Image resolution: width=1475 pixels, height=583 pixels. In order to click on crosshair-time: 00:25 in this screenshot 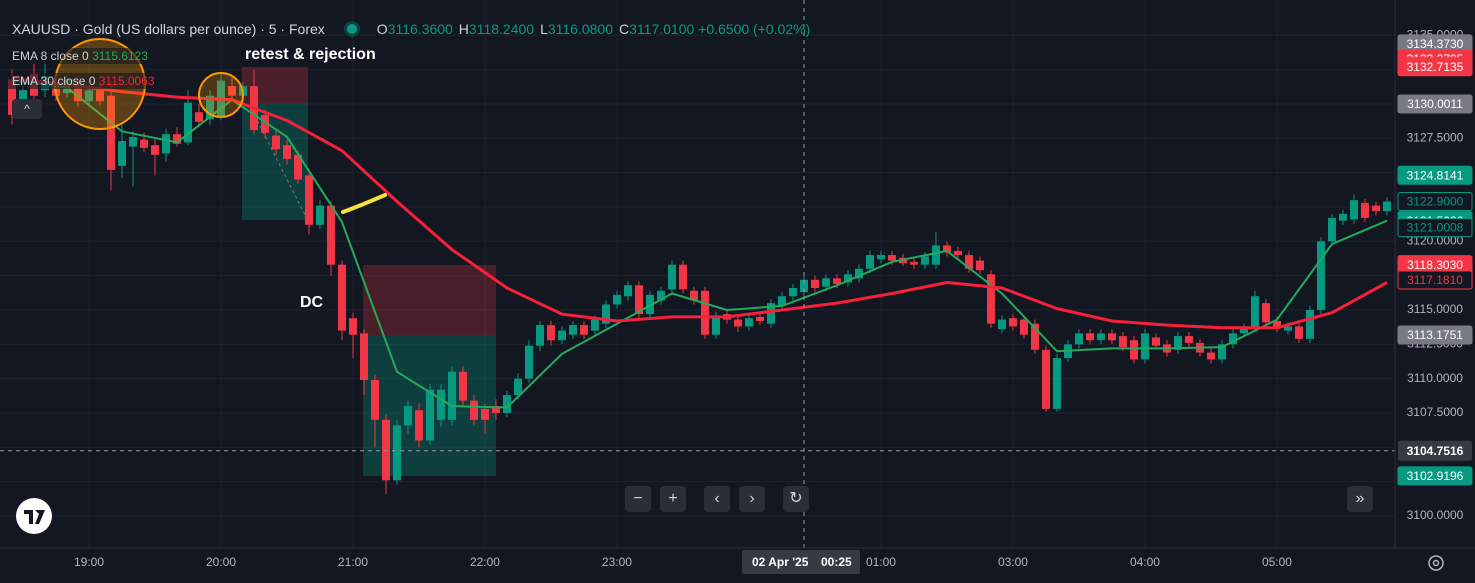, I will do `click(836, 562)`.